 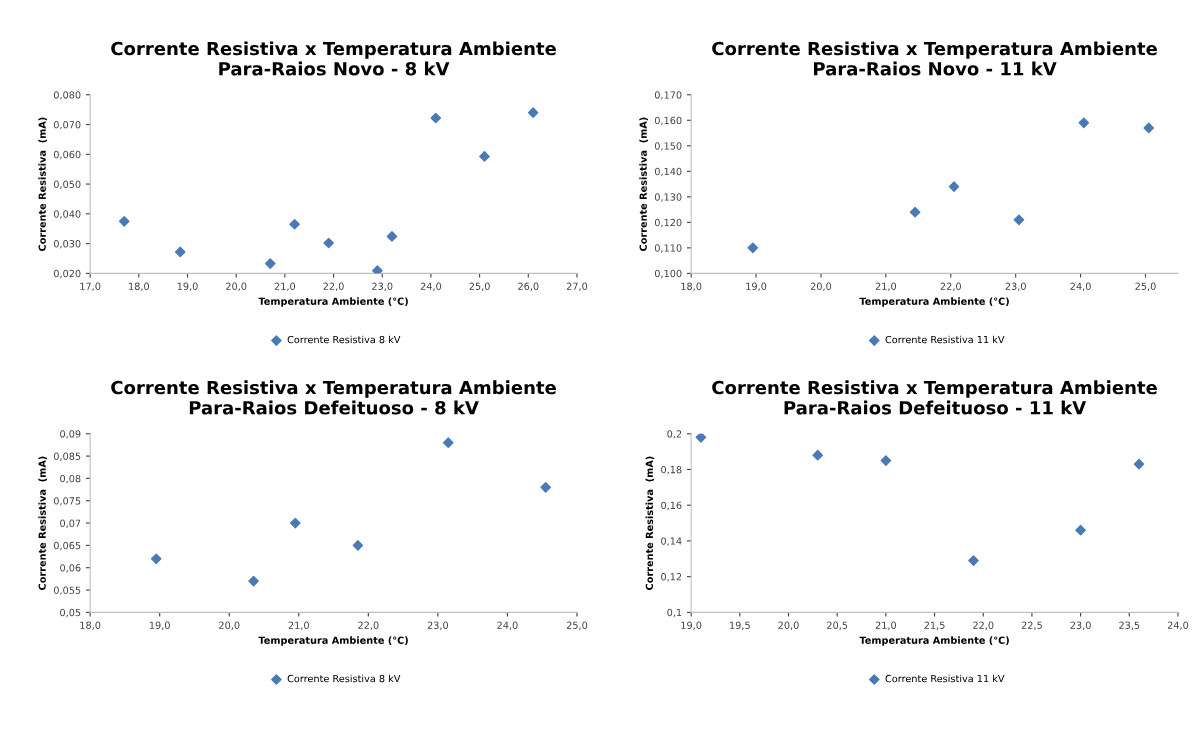 I want to click on y-tick-label: 0,08, so click(x=70, y=479).